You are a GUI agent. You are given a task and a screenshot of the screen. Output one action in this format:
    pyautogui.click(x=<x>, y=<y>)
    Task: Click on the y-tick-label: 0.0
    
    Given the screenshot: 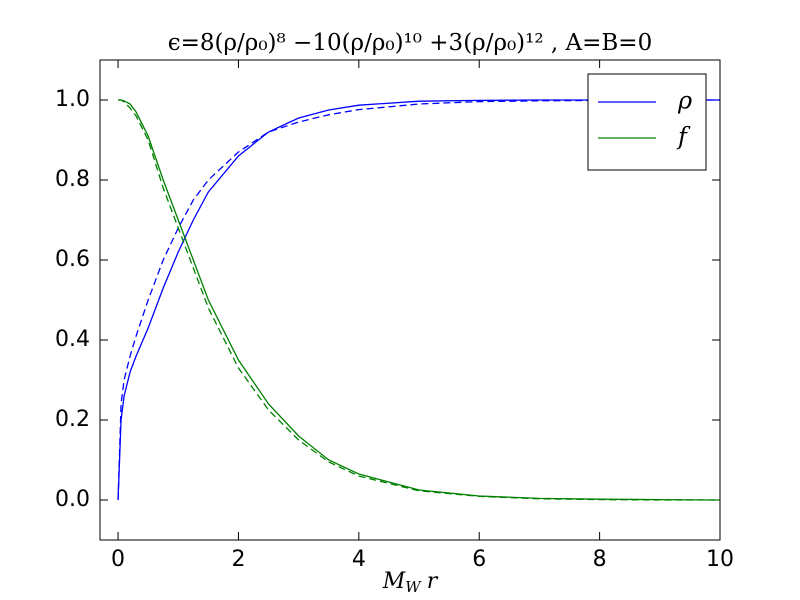 What is the action you would take?
    pyautogui.click(x=72, y=499)
    